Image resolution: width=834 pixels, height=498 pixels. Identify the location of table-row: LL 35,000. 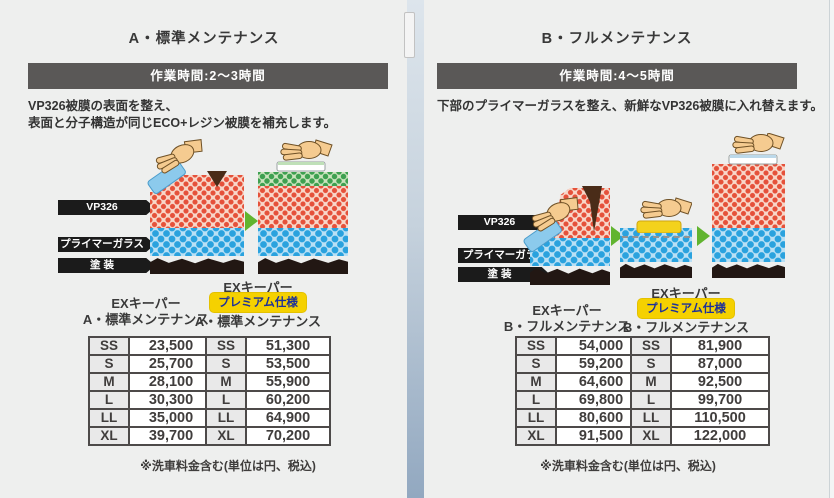
(151, 418).